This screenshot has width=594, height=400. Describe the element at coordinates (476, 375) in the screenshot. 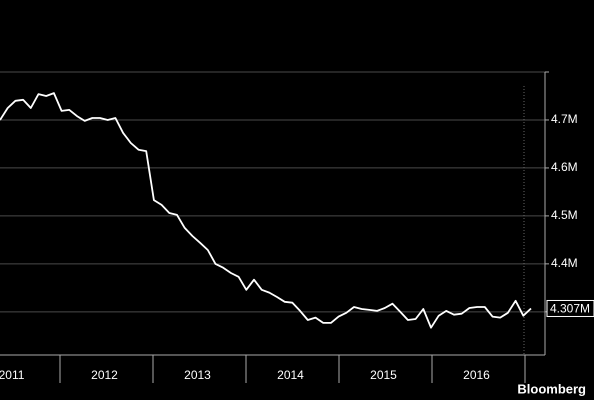

I see `x-tick-label: 2016` at that location.